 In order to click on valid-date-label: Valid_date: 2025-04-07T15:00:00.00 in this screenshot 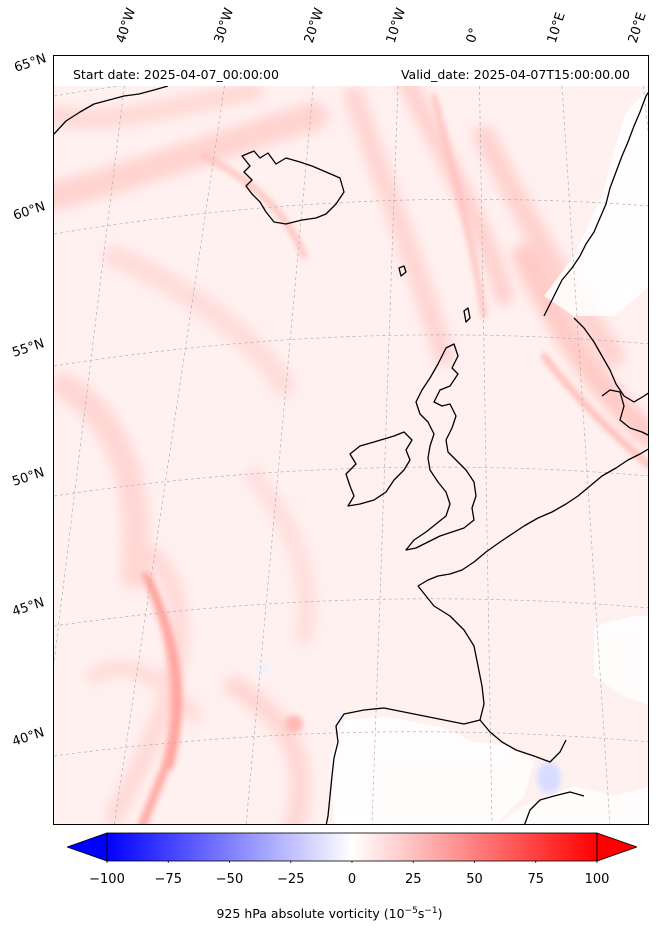, I will do `click(515, 74)`.